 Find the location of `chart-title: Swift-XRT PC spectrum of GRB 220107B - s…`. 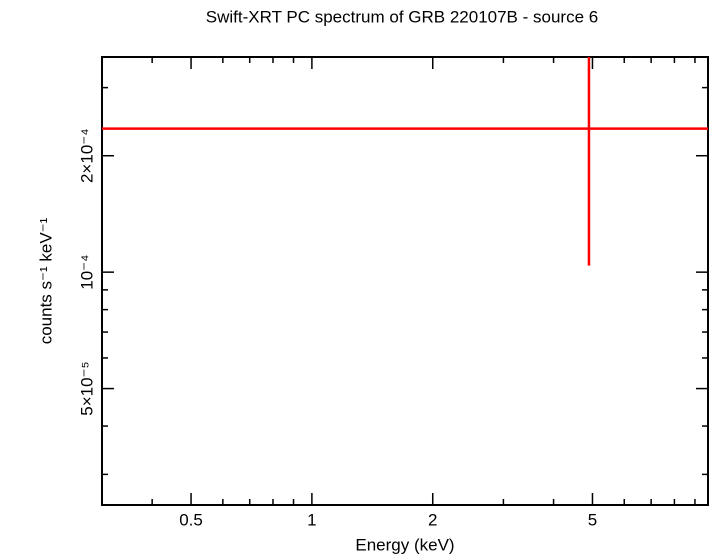

chart-title: Swift-XRT PC spectrum of GRB 220107B - s… is located at coordinates (402, 16).